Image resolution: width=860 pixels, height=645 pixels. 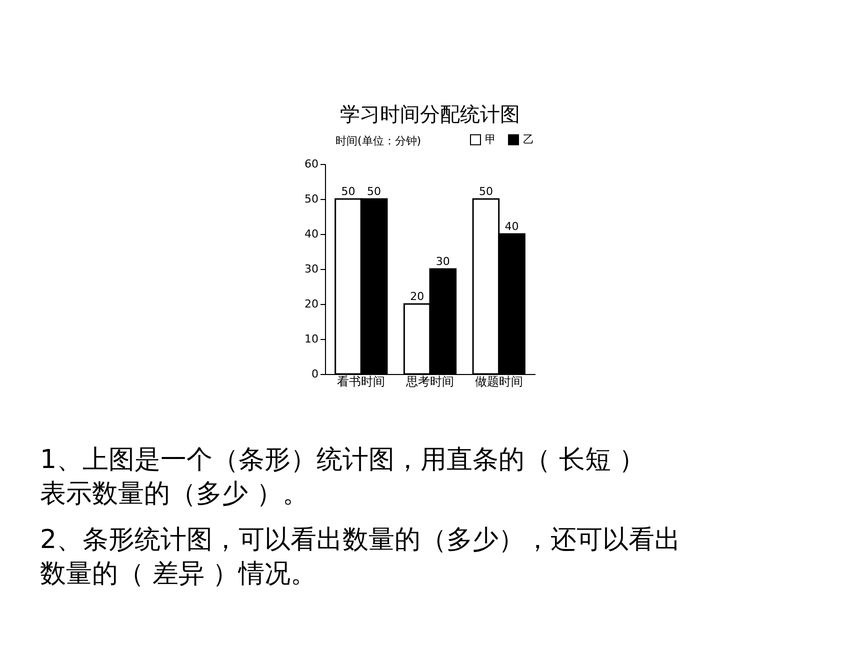 What do you see at coordinates (311, 199) in the screenshot?
I see `y-tick-label: 50` at bounding box center [311, 199].